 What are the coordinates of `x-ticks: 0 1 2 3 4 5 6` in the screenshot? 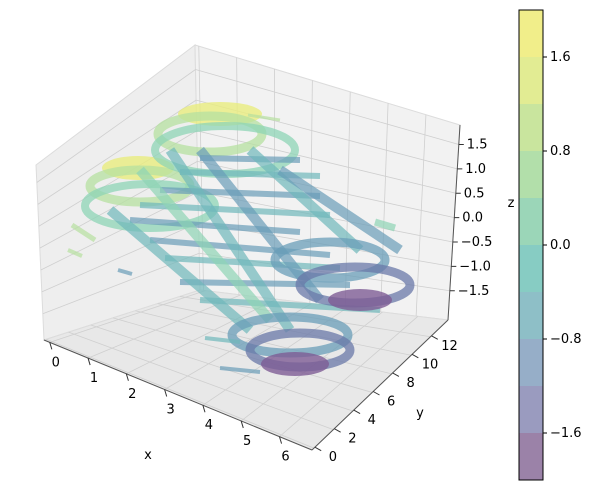 It's located at (169, 403).